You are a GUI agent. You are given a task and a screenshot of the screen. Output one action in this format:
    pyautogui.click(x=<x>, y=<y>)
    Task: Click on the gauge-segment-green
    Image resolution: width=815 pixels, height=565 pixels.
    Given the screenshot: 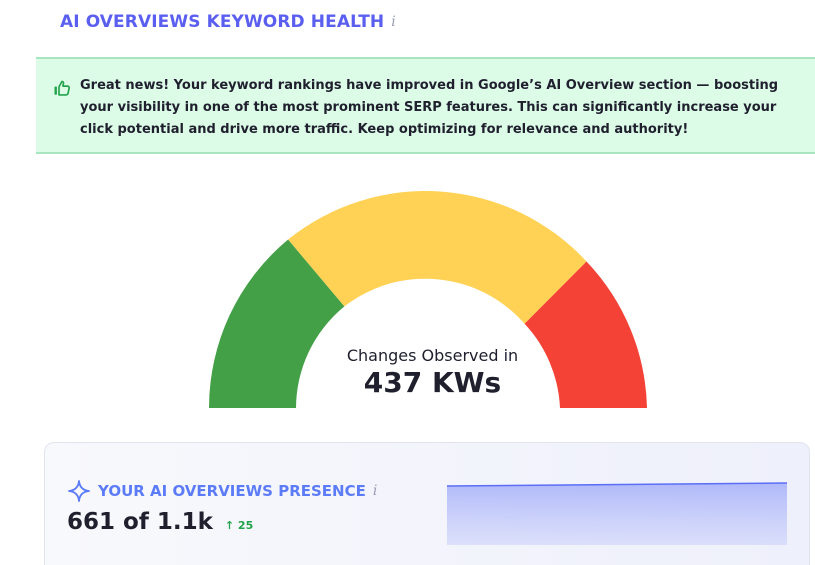 What is the action you would take?
    pyautogui.click(x=277, y=323)
    